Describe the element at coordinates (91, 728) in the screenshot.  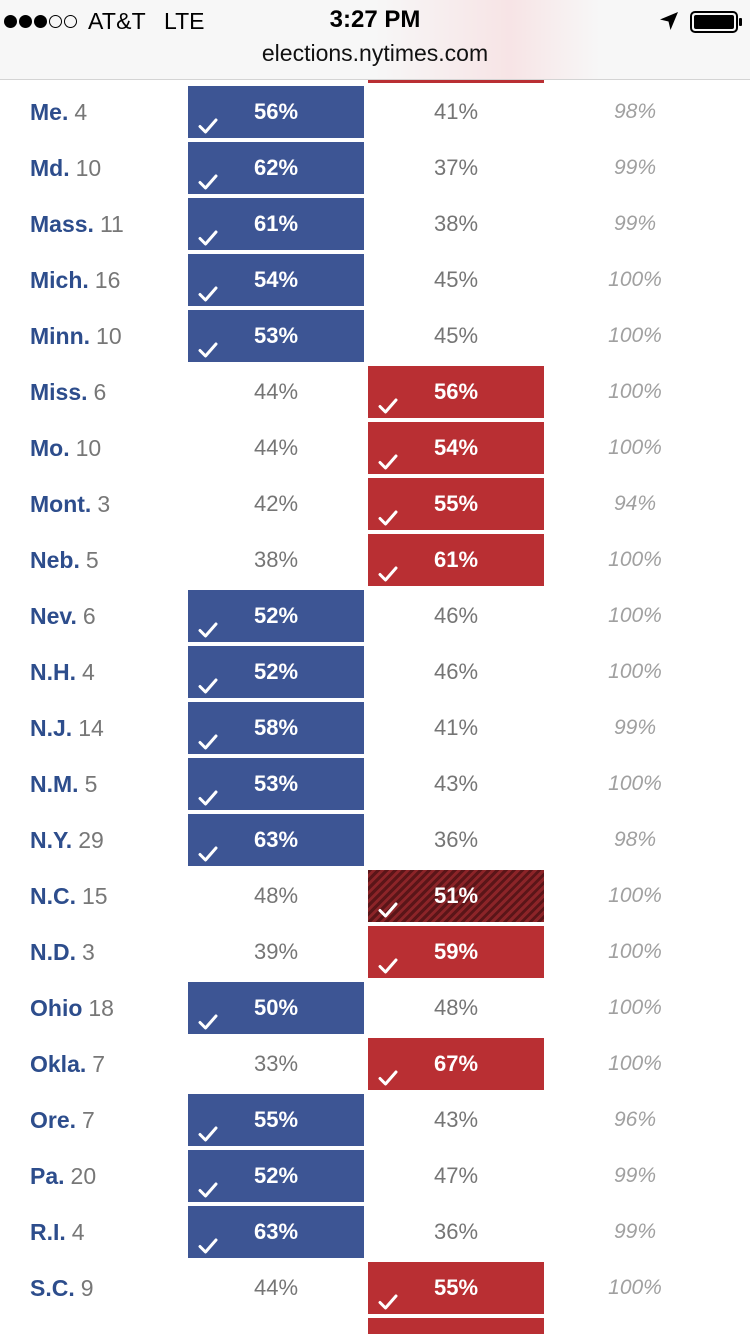
I see `electoral-votes: 14` at that location.